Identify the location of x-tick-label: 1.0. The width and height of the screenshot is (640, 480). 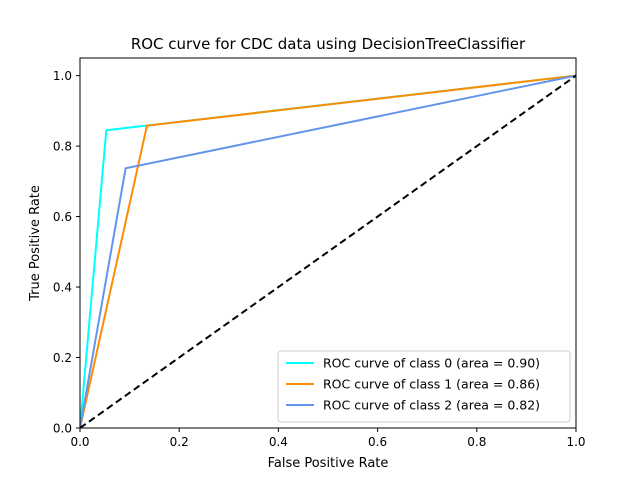
(575, 442).